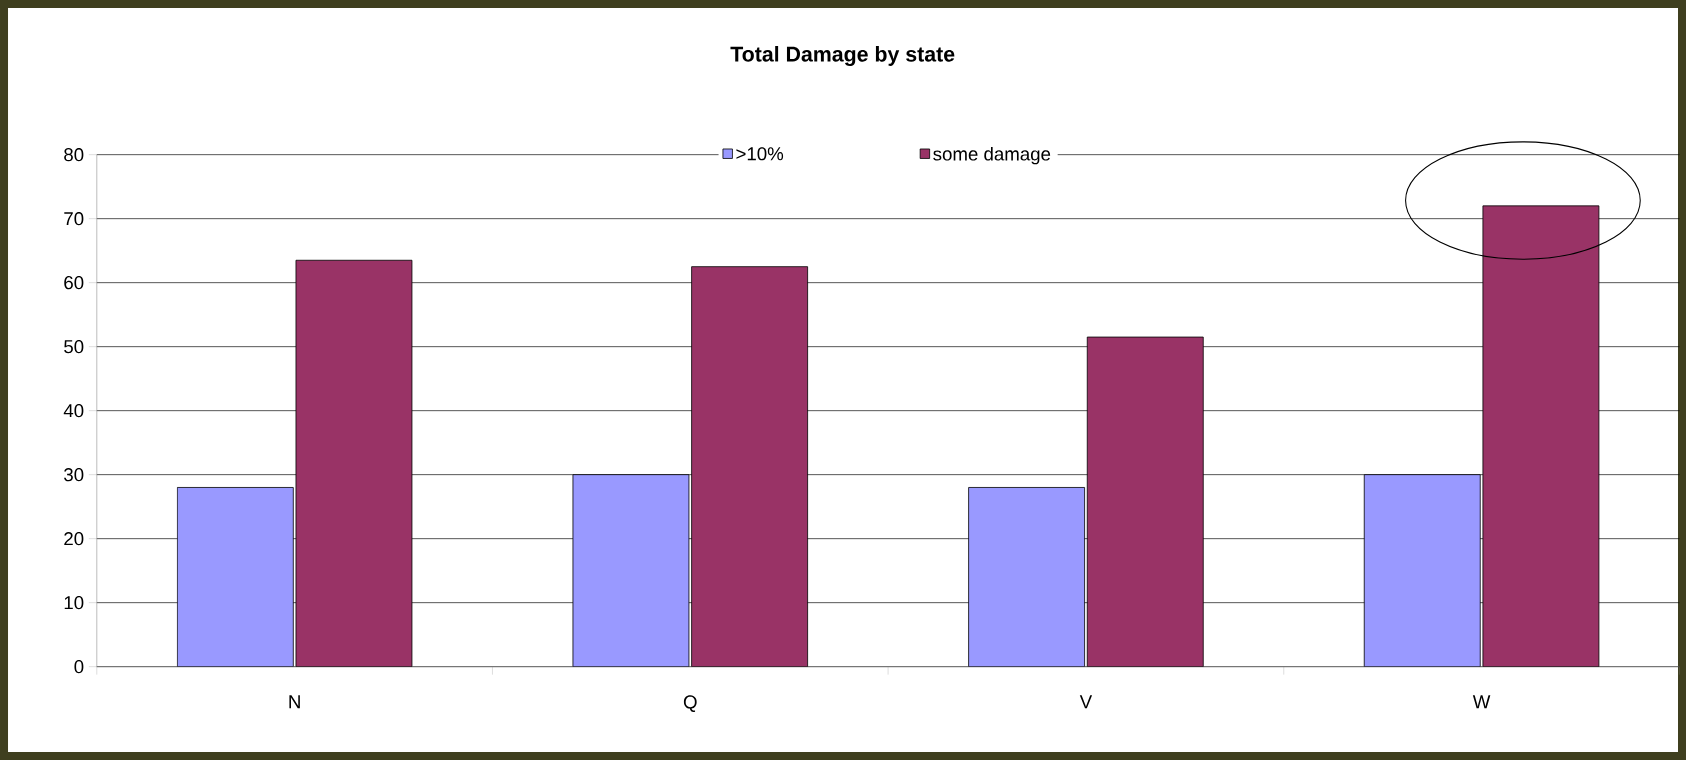  What do you see at coordinates (760, 154) in the screenshot?
I see `legend-label: >10%` at bounding box center [760, 154].